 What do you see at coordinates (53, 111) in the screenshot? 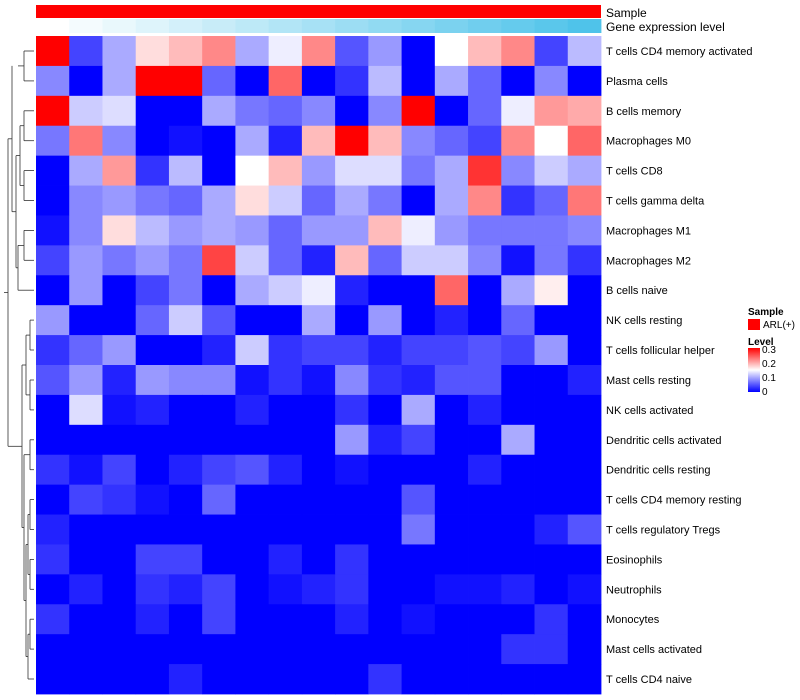
I see `heatmap-cell-r2-c0` at bounding box center [53, 111].